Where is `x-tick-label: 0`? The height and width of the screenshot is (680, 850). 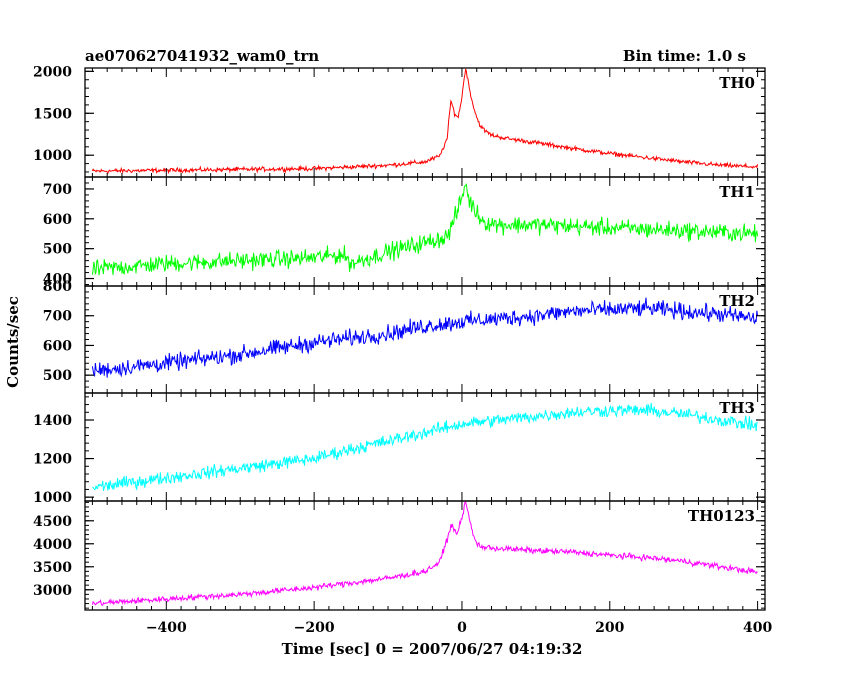
x-tick-label: 0 is located at coordinates (462, 628).